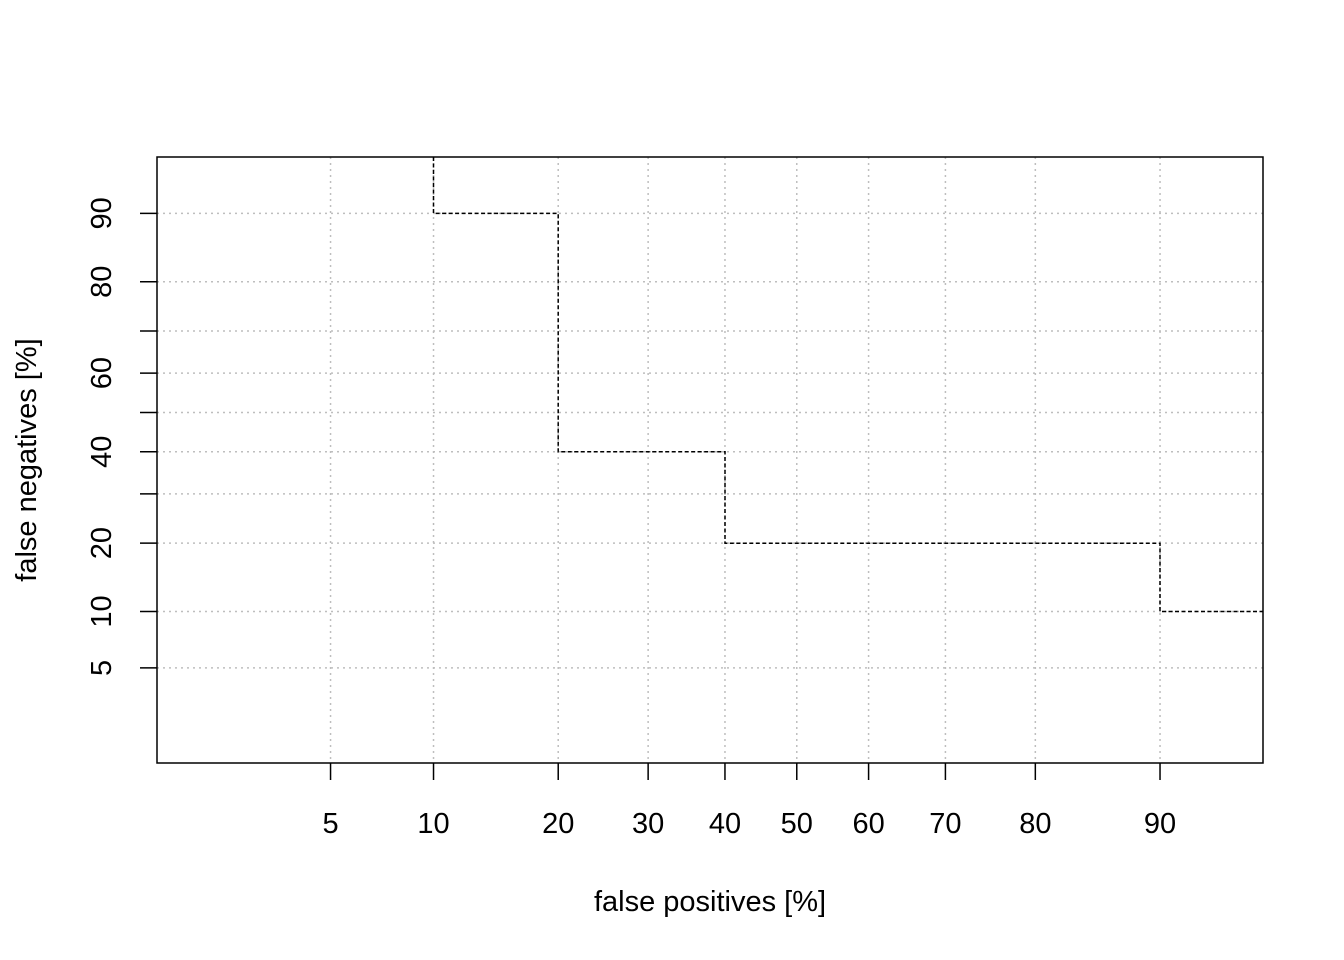 This screenshot has width=1344, height=960. Describe the element at coordinates (558, 824) in the screenshot. I see `x-tick-label: 20` at that location.